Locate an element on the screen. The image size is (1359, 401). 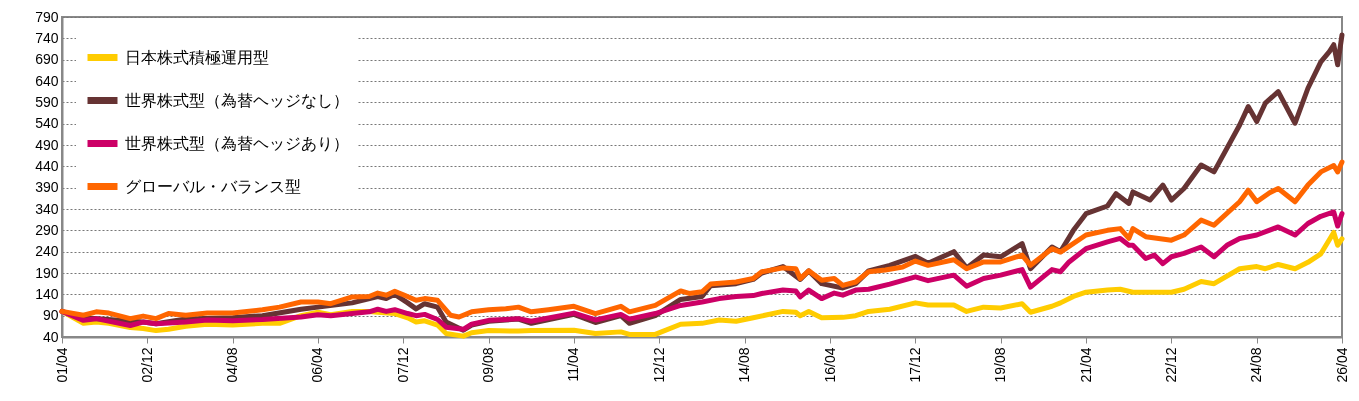
x-tick-label: 22/12 is located at coordinates (1170, 365).